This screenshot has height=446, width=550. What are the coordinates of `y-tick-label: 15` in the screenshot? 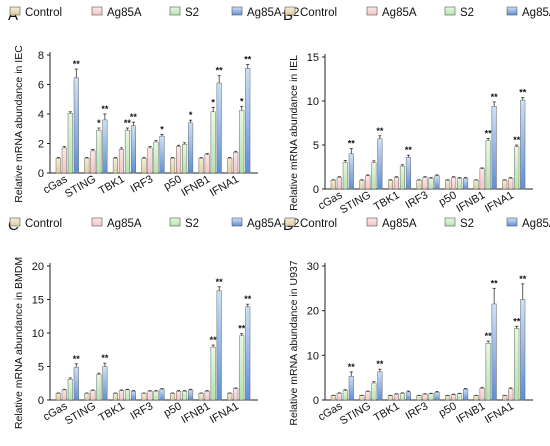 It's located at (38, 301).